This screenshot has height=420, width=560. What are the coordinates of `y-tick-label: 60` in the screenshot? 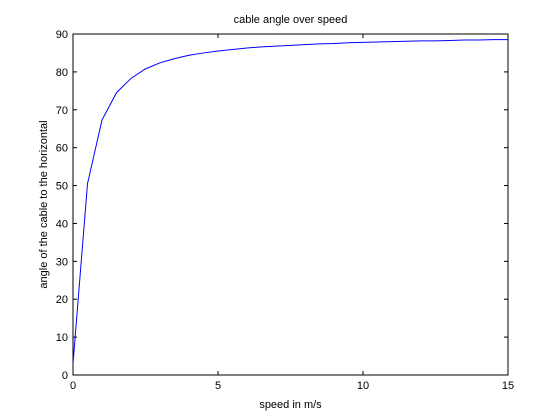 It's located at (62, 149).